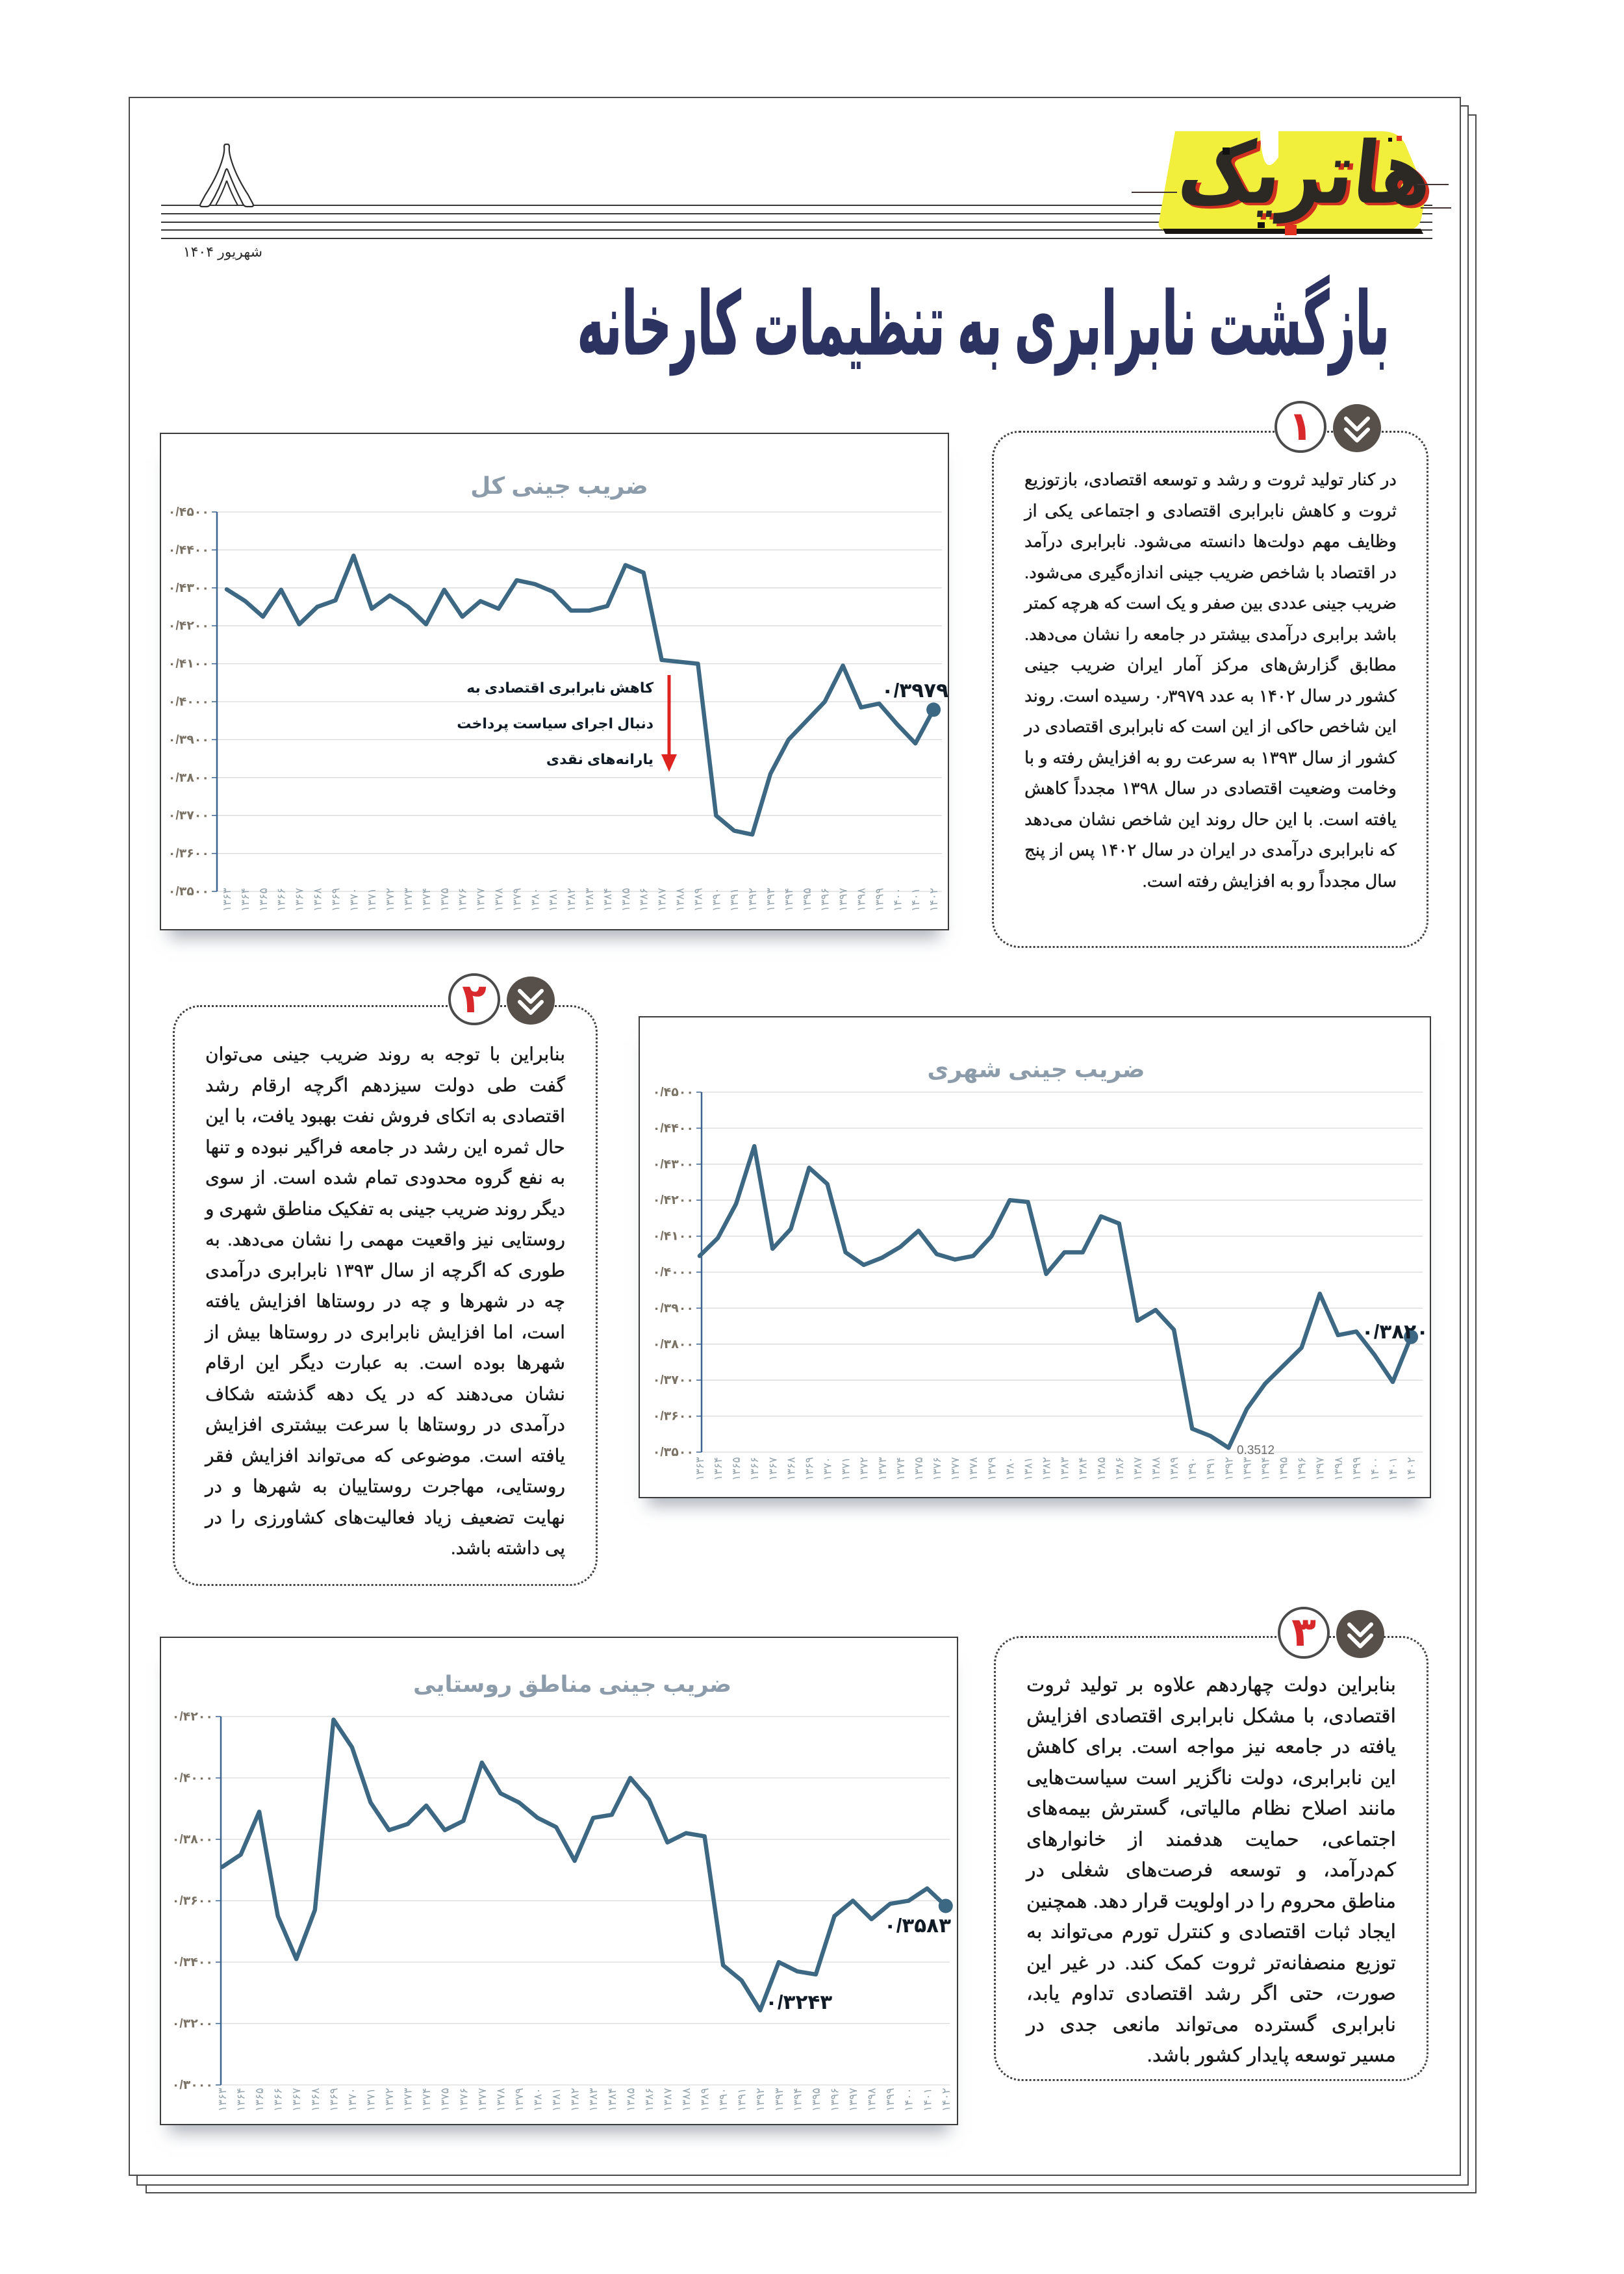 The image size is (1624, 2274). I want to click on svg-text: هاتریک, so click(1309, 177).